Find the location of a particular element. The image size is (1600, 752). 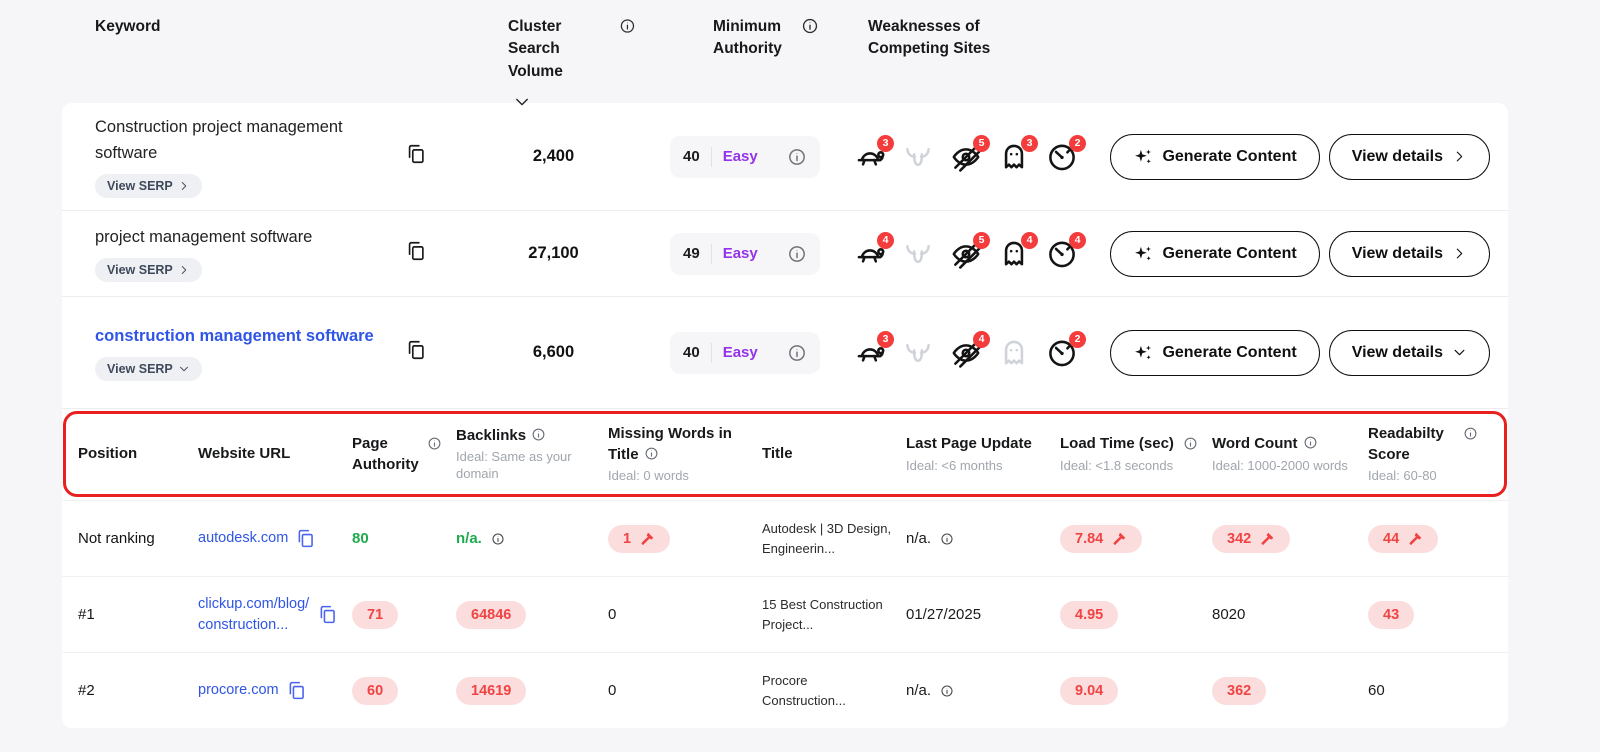

authority-pill: 40 Easy is located at coordinates (745, 156).